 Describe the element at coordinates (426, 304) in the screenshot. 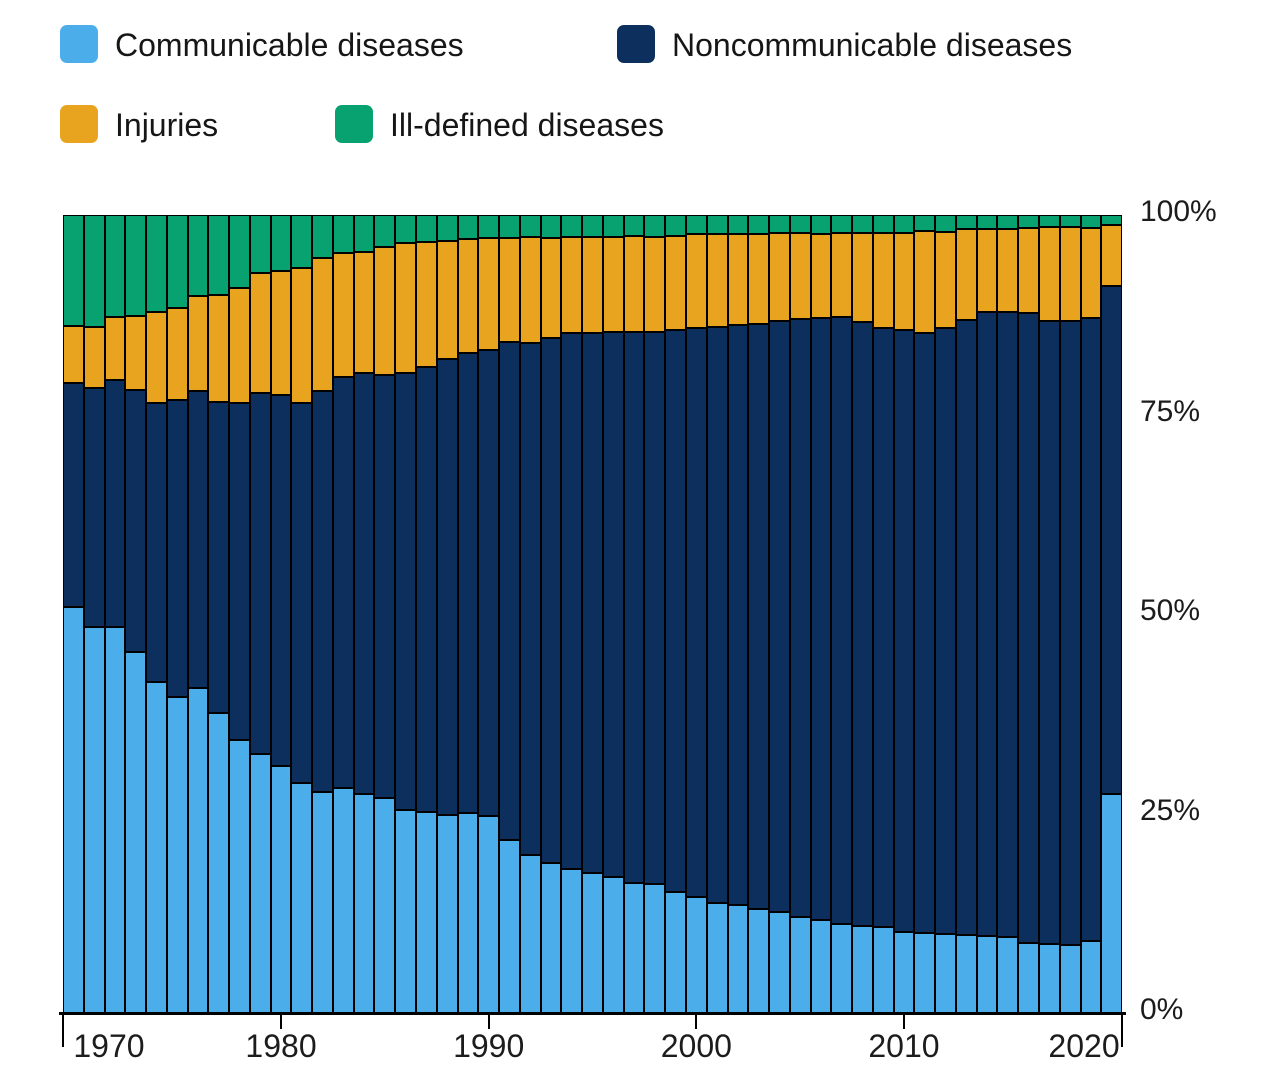

I see `bar-1987-segment-injuries` at that location.